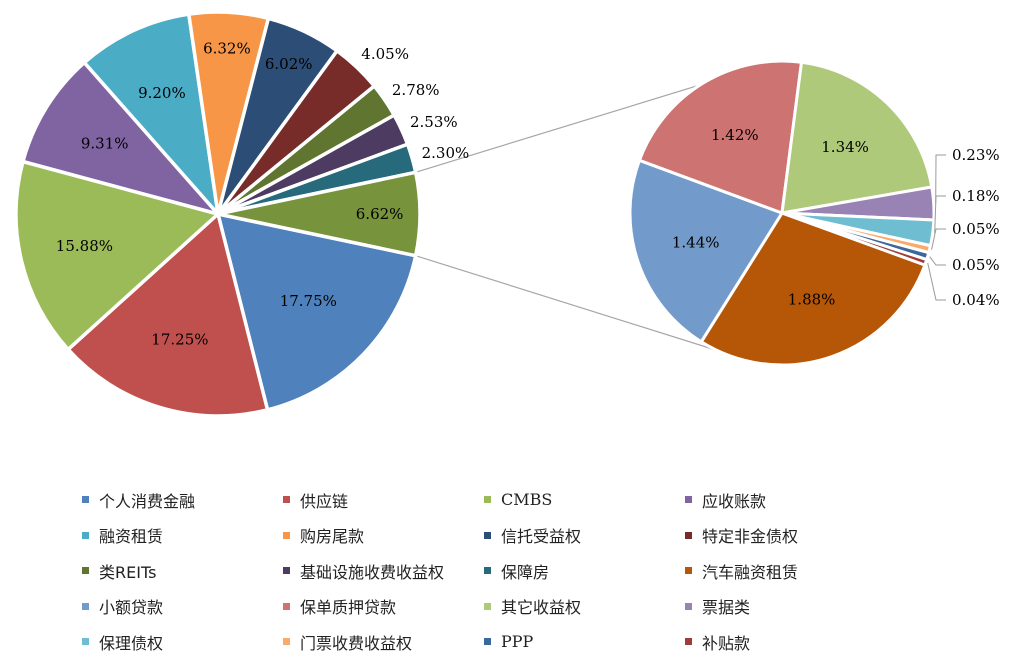 The width and height of the screenshot is (1025, 661). I want to click on secondary-pie-data-label: 0.04%, so click(976, 300).